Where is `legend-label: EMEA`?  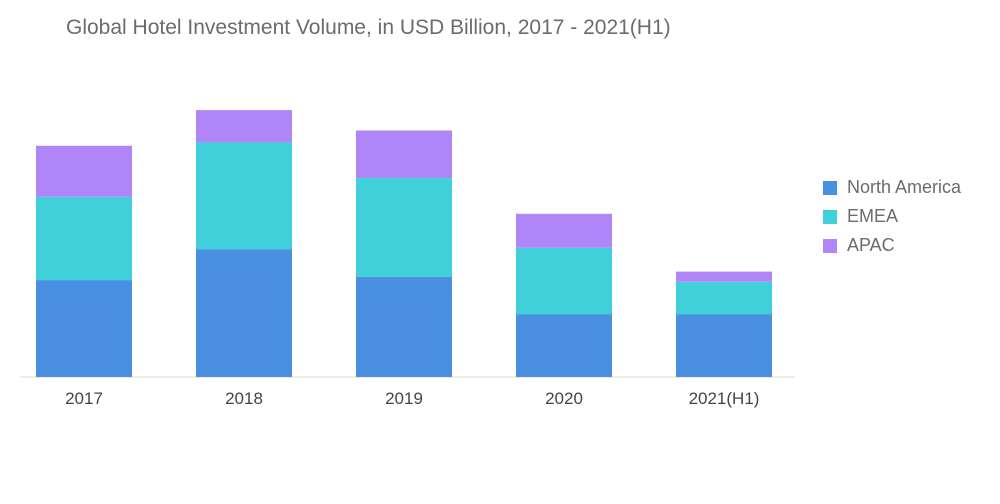
legend-label: EMEA is located at coordinates (873, 216).